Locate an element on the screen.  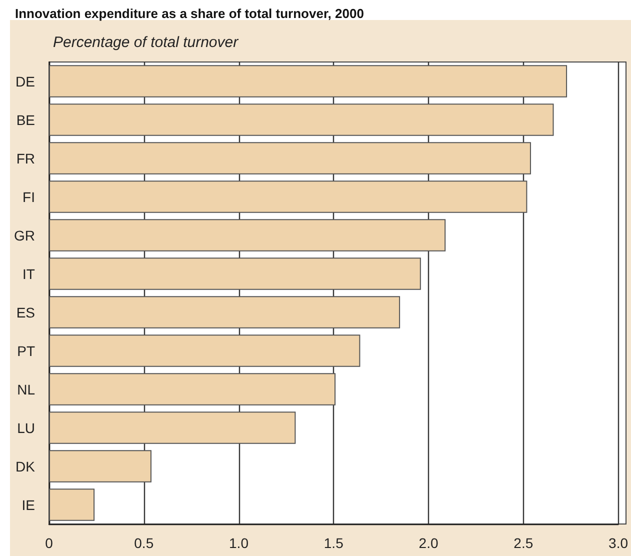
x-tick-label: 3.0 is located at coordinates (618, 543).